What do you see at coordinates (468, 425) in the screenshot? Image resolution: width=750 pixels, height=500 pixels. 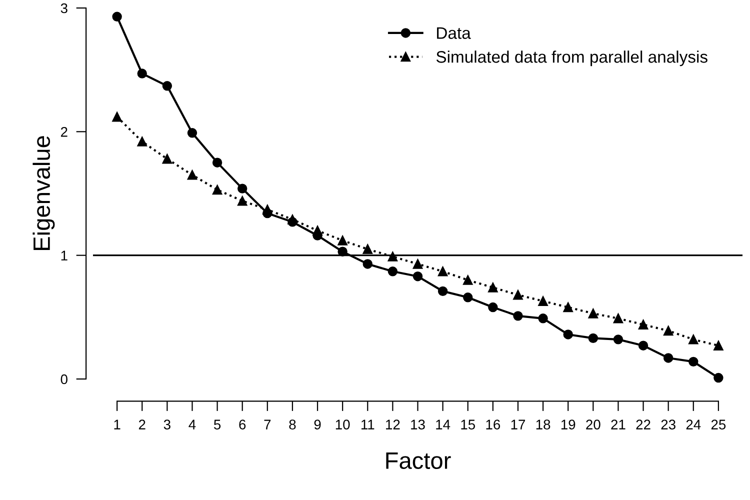 I see `x-tick-label: 15` at bounding box center [468, 425].